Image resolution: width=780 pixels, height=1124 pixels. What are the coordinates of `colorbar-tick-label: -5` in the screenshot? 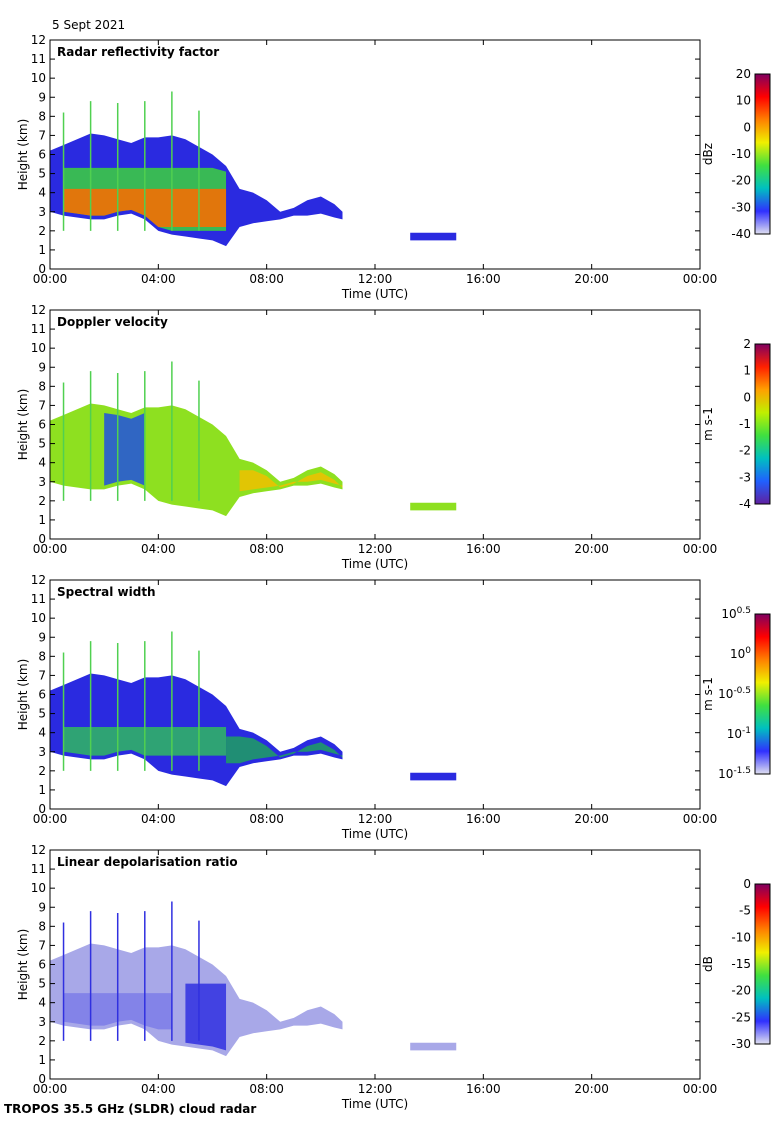 It's located at (745, 911).